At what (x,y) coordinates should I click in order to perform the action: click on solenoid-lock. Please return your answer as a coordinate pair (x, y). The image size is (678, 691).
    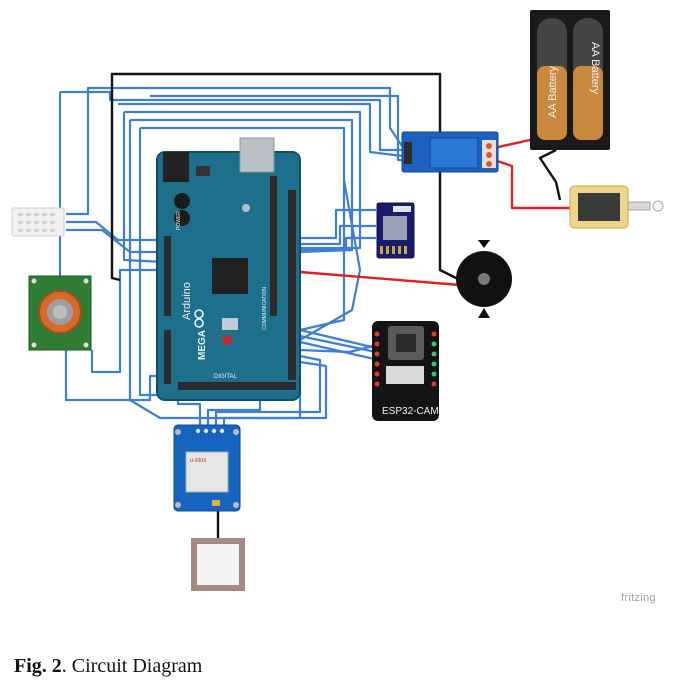
    Looking at the image, I should click on (616, 207).